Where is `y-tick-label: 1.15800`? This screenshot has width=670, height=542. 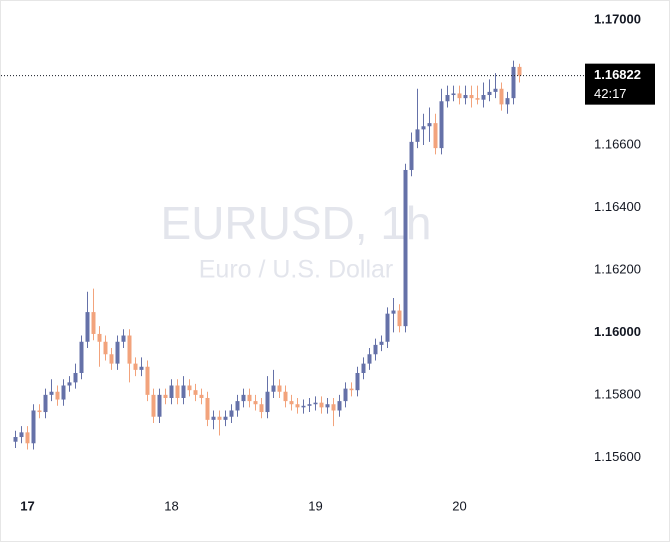 y-tick-label: 1.15800 is located at coordinates (617, 393).